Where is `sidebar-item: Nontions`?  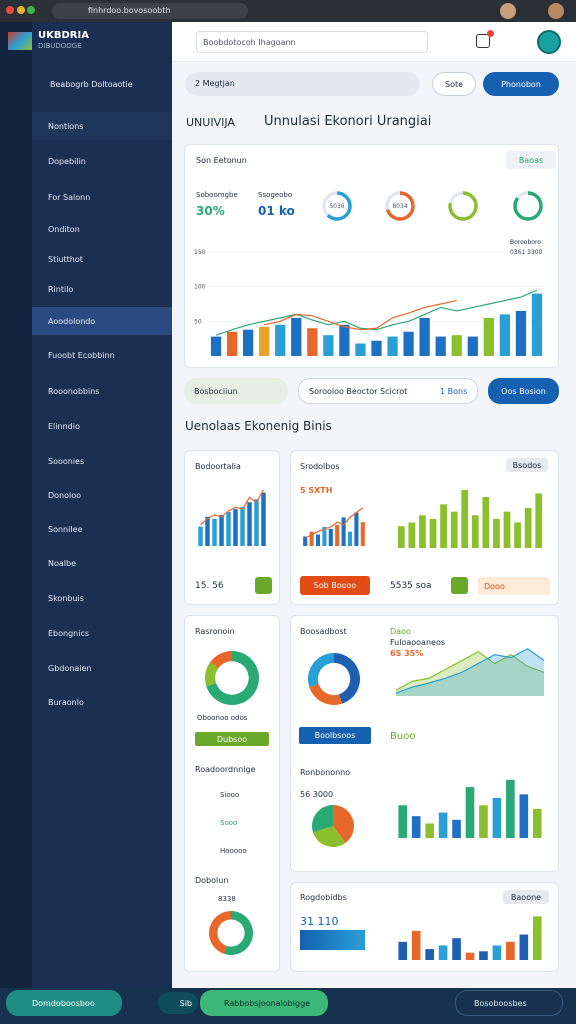
sidebar-item: Nontions is located at coordinates (102, 126).